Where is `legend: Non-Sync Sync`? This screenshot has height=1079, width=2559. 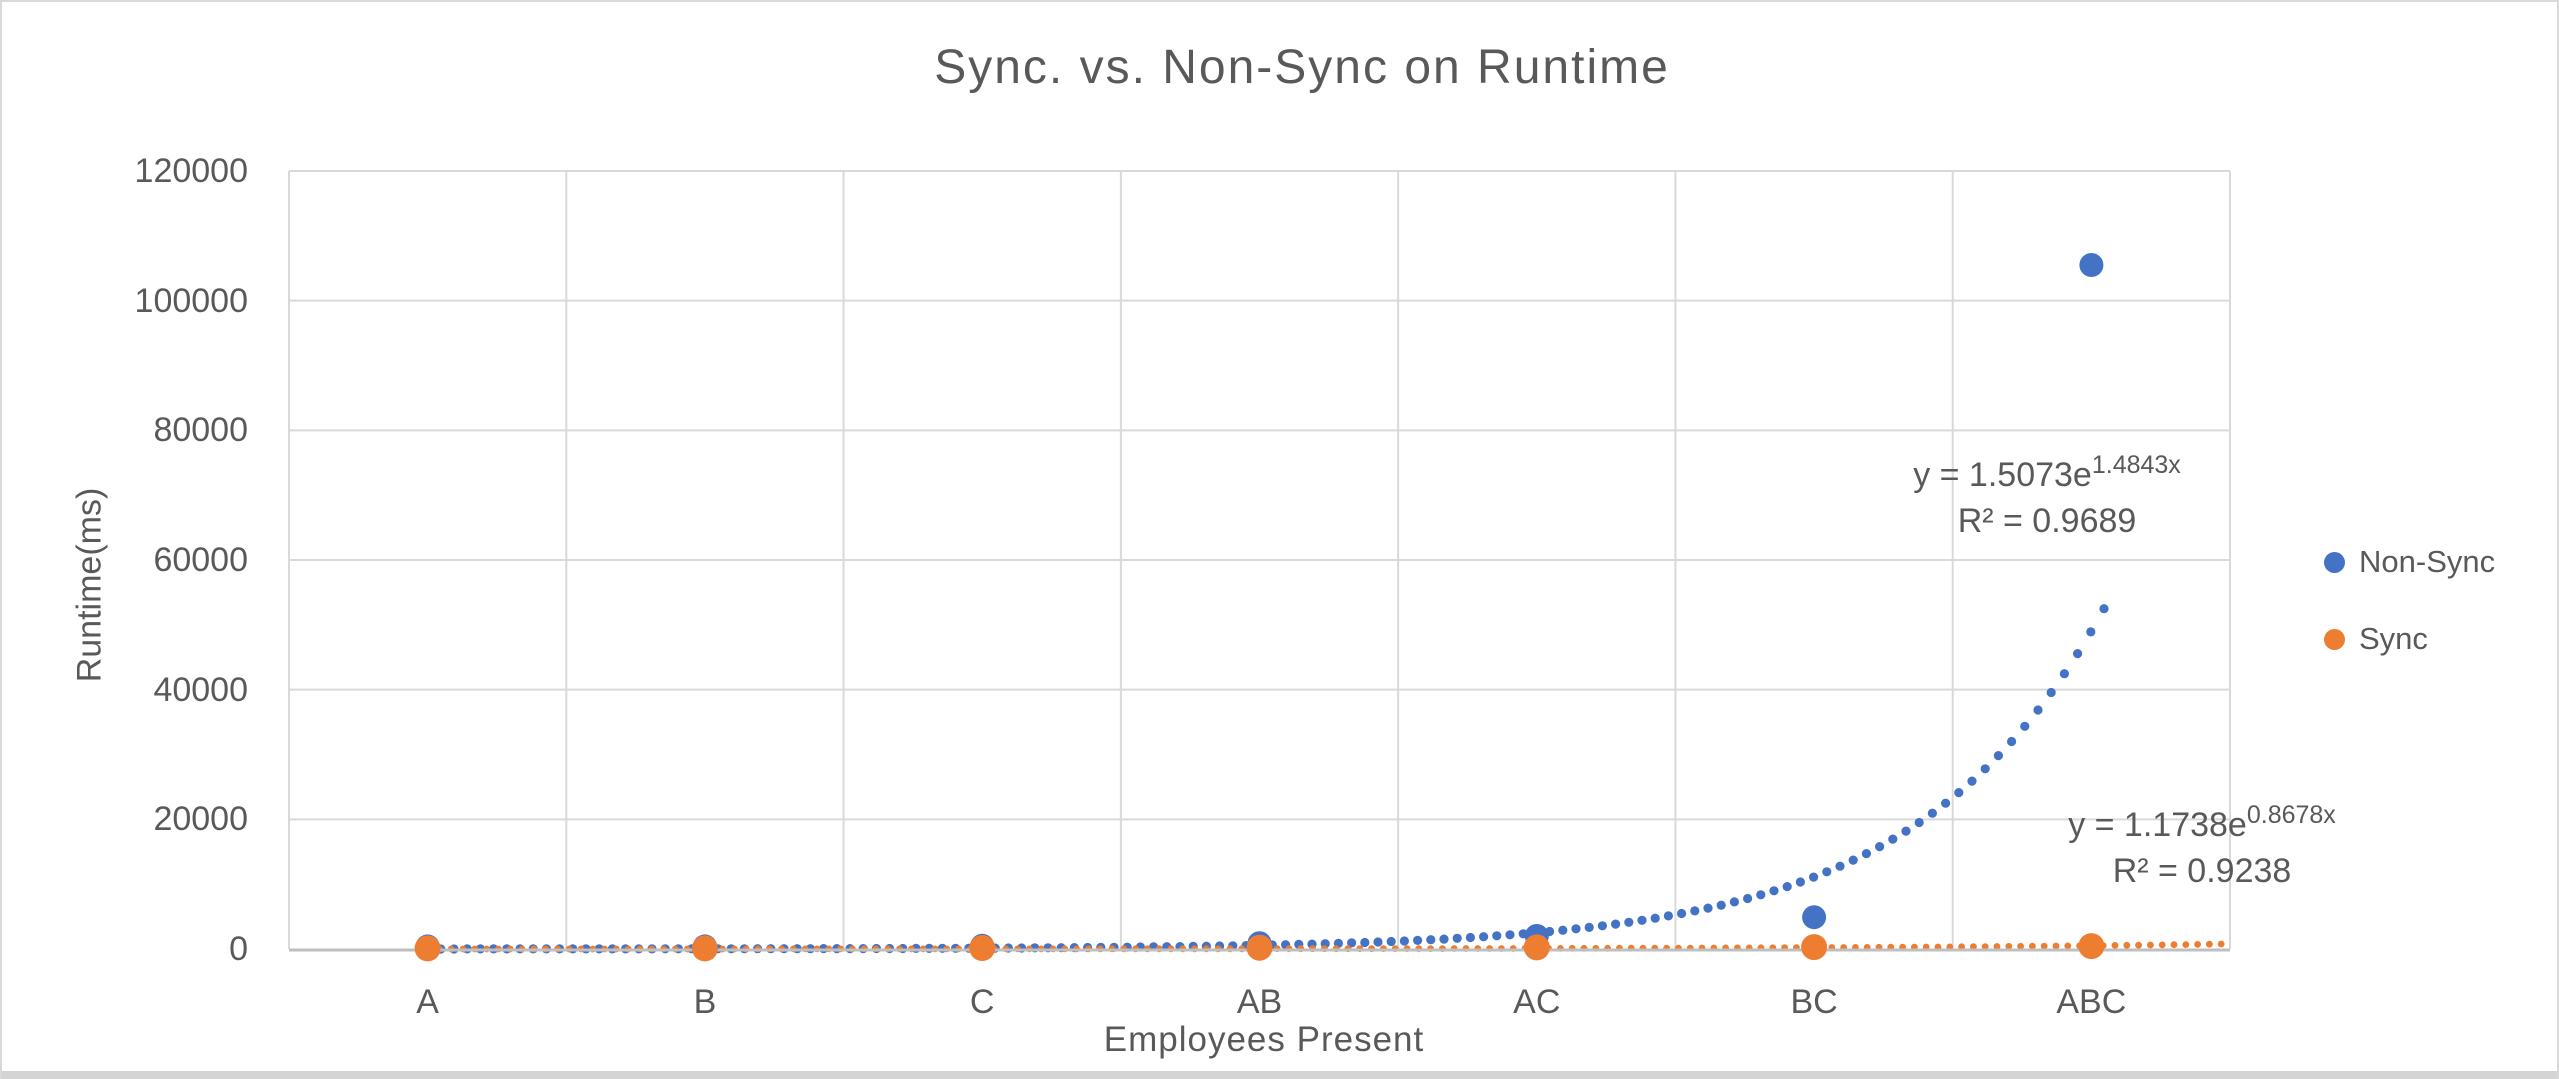 legend: Non-Sync Sync is located at coordinates (2409, 619).